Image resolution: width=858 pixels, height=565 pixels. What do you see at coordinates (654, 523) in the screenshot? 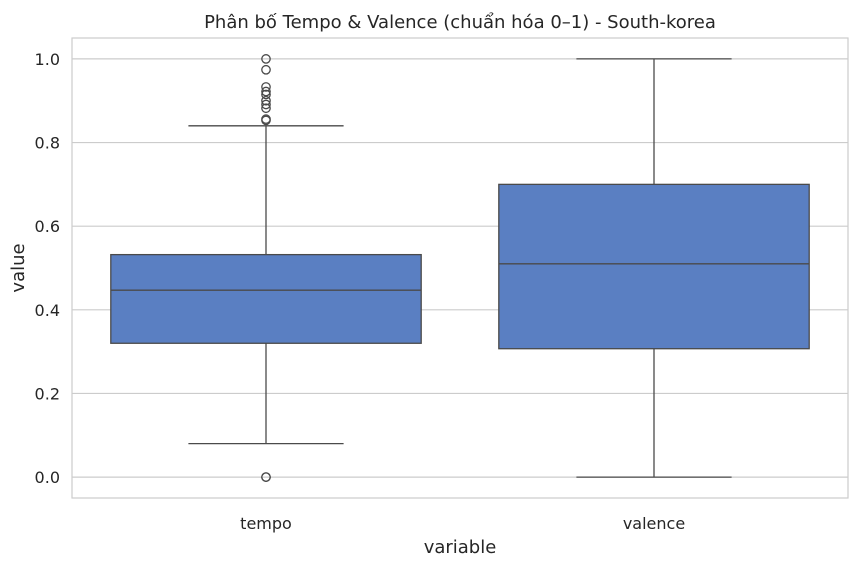
I see `x-tick-label: valence` at bounding box center [654, 523].